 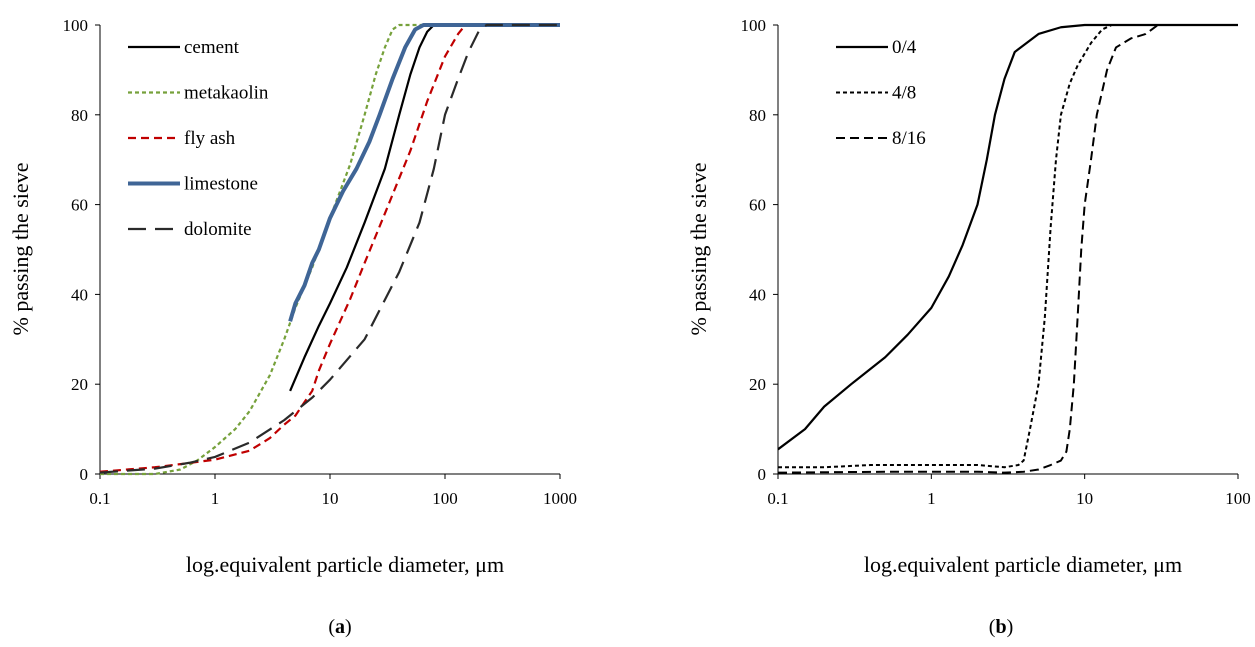 I want to click on y-axis-title-a: % passing the sieve, so click(x=20, y=249).